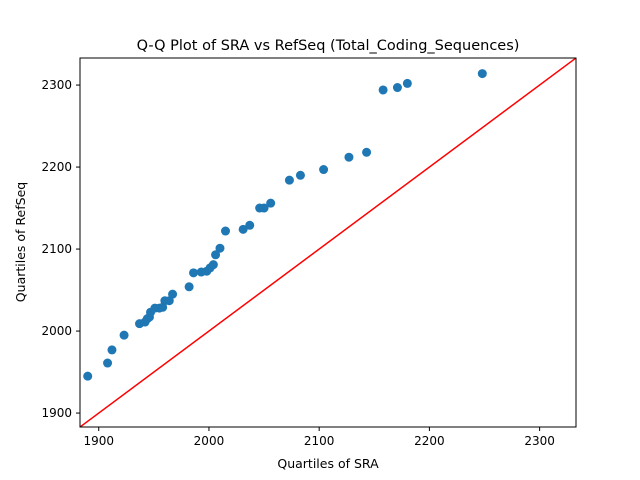  Describe the element at coordinates (56, 85) in the screenshot. I see `y-tick-label: 2300` at that location.